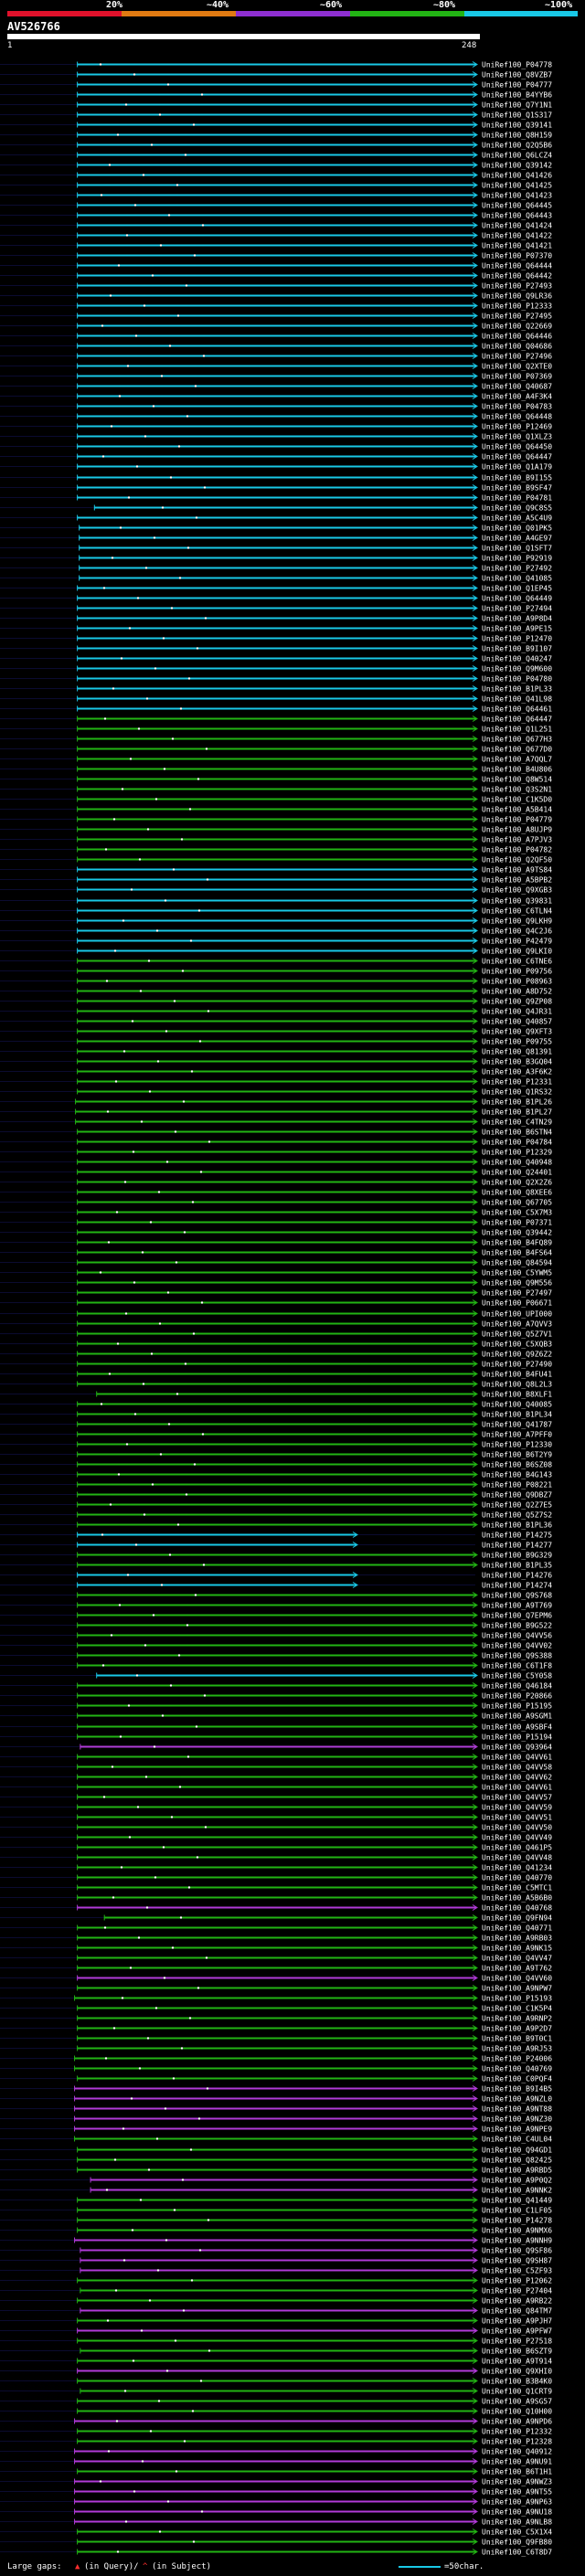  I want to click on hit-label: UniRef100_B9G329, so click(517, 1556).